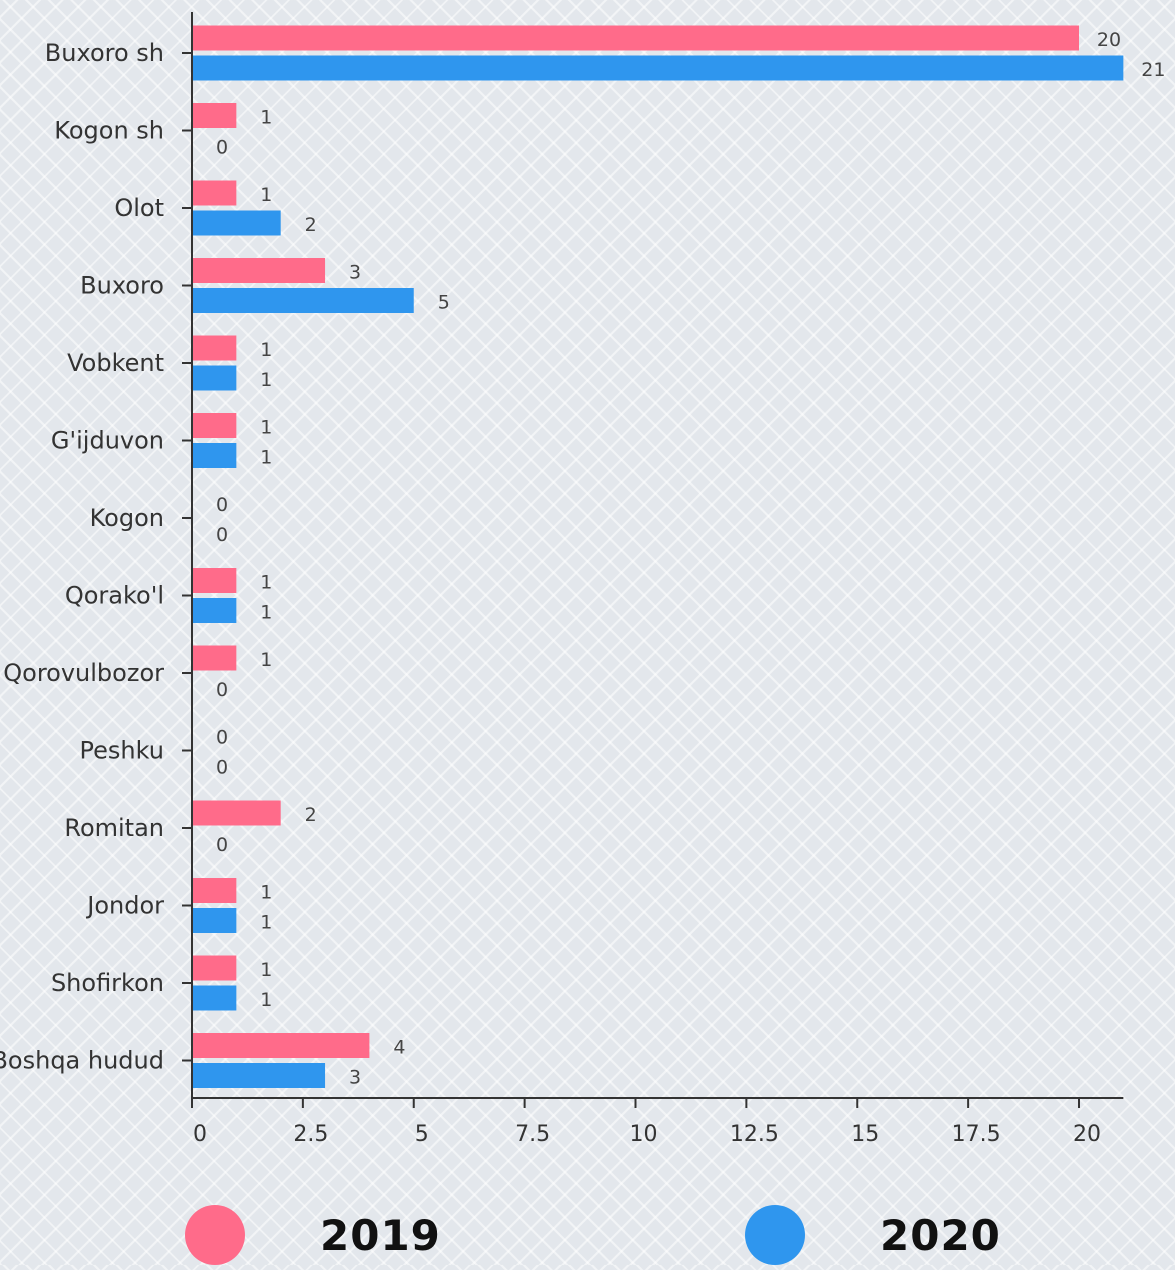 This screenshot has width=1175, height=1270. What do you see at coordinates (214, 378) in the screenshot?
I see `bar-2020-vobkent` at bounding box center [214, 378].